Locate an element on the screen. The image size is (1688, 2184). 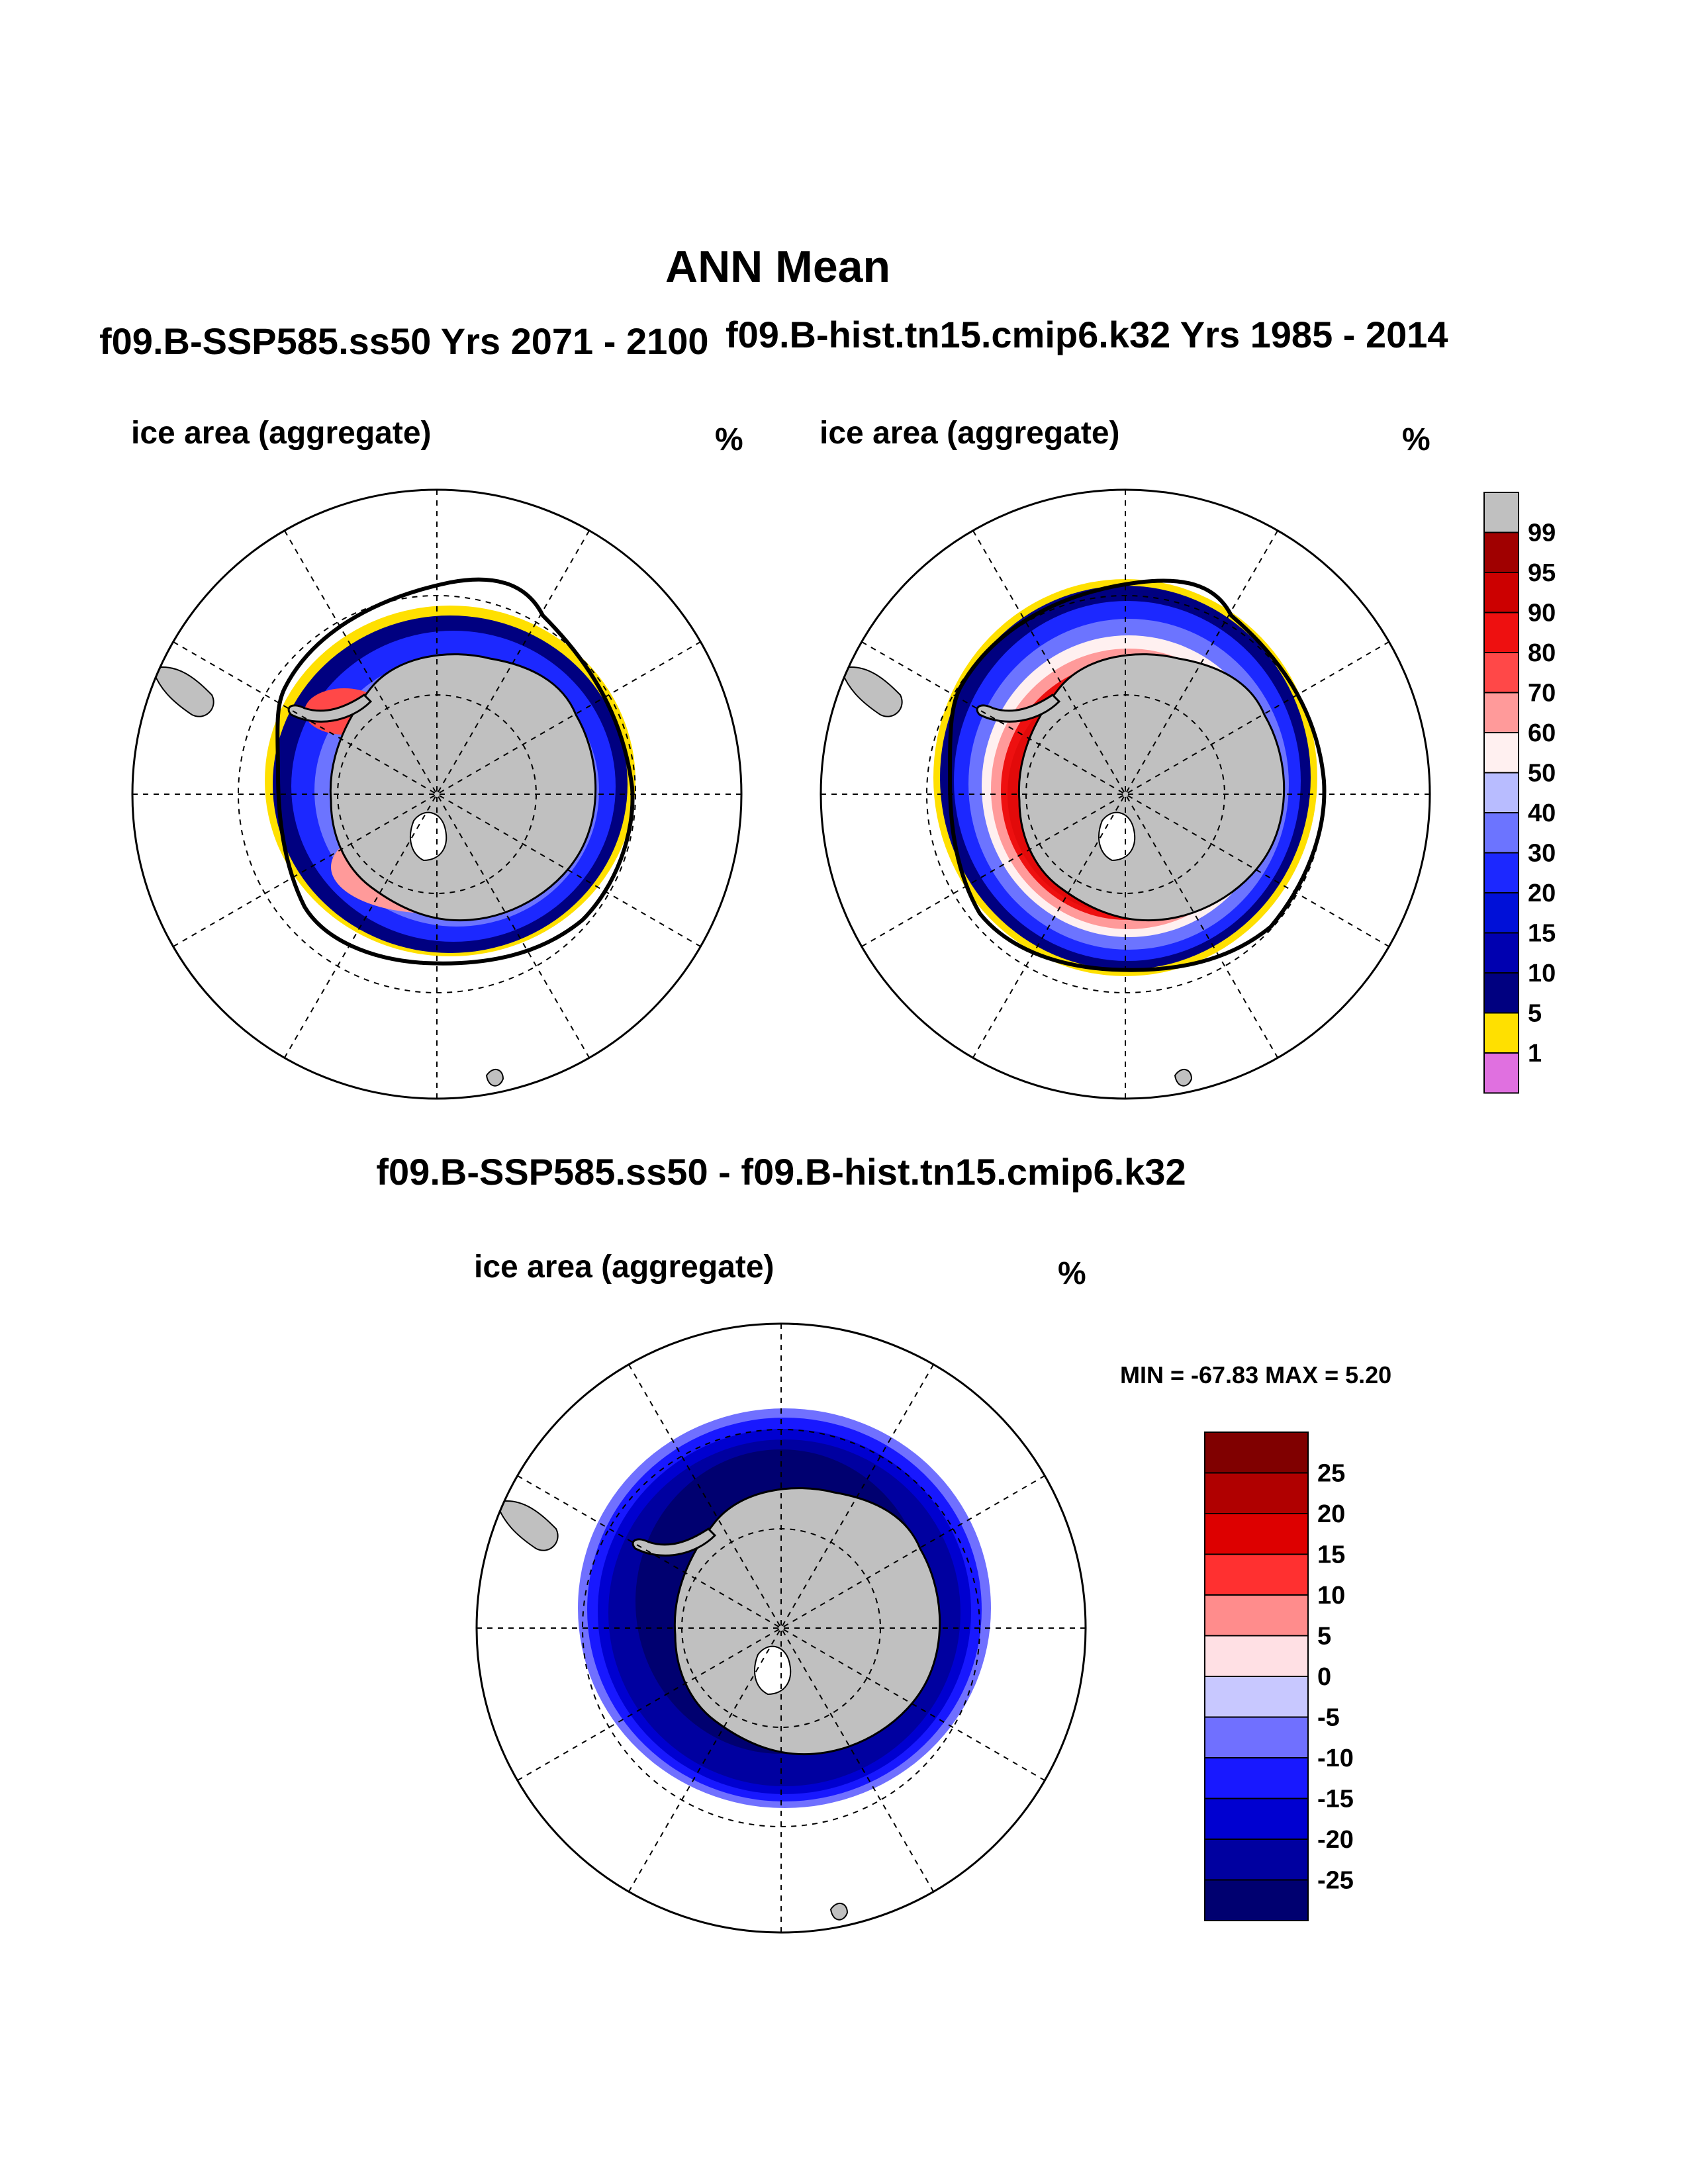
colorbar-difference-label-0: 25 is located at coordinates (1331, 1474).